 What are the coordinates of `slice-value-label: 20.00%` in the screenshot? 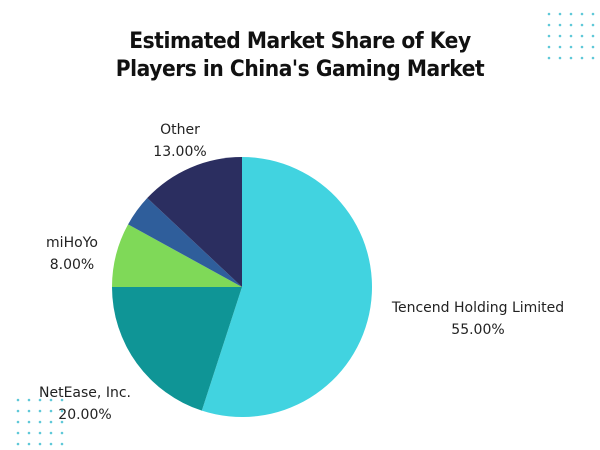 It's located at (84, 415).